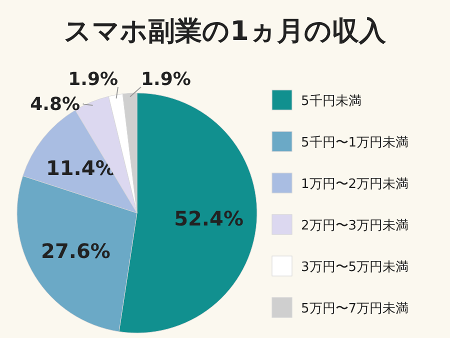  Describe the element at coordinates (355, 184) in the screenshot. I see `legend-label: 1万円〜2万円未満` at that location.